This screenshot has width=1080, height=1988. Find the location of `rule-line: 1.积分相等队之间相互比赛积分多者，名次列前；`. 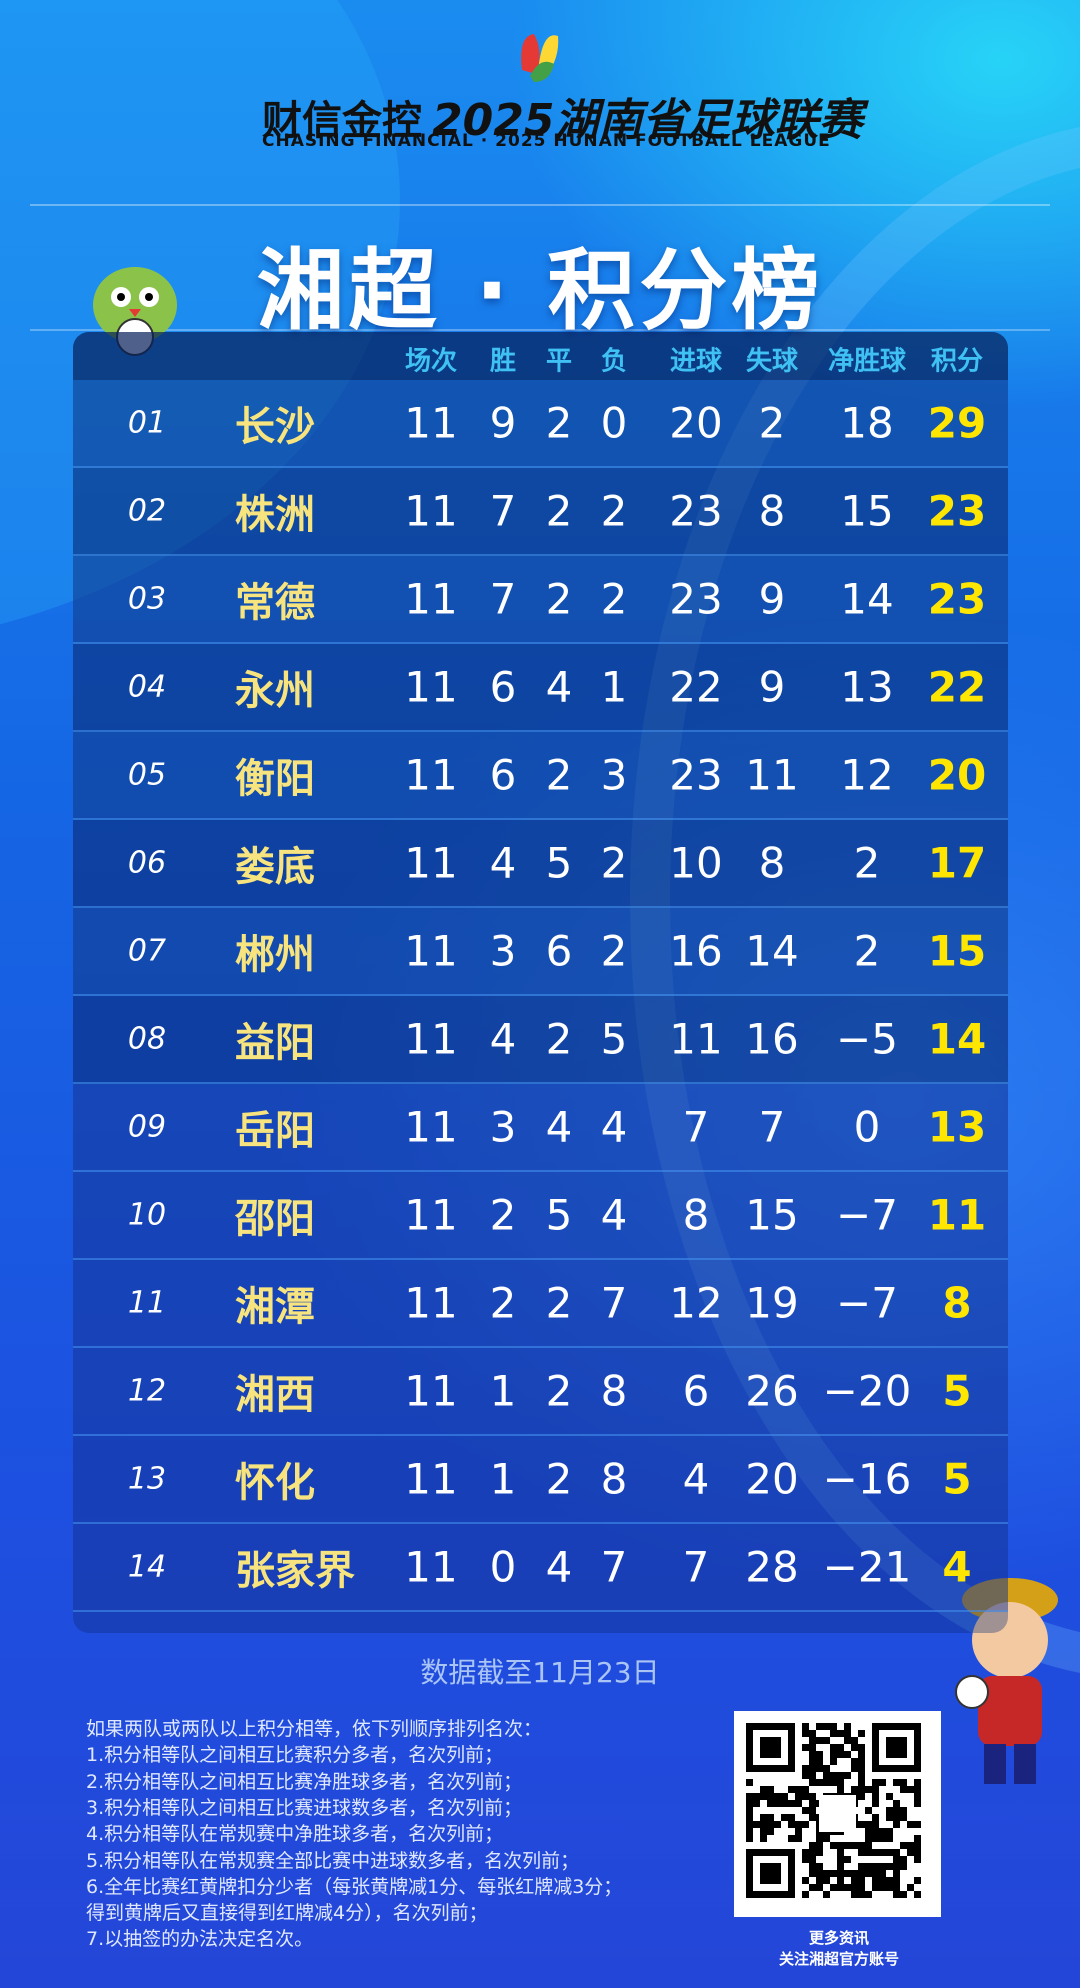

rule-line: 1.积分相等队之间相互比赛积分多者，名次列前； is located at coordinates (295, 1755).